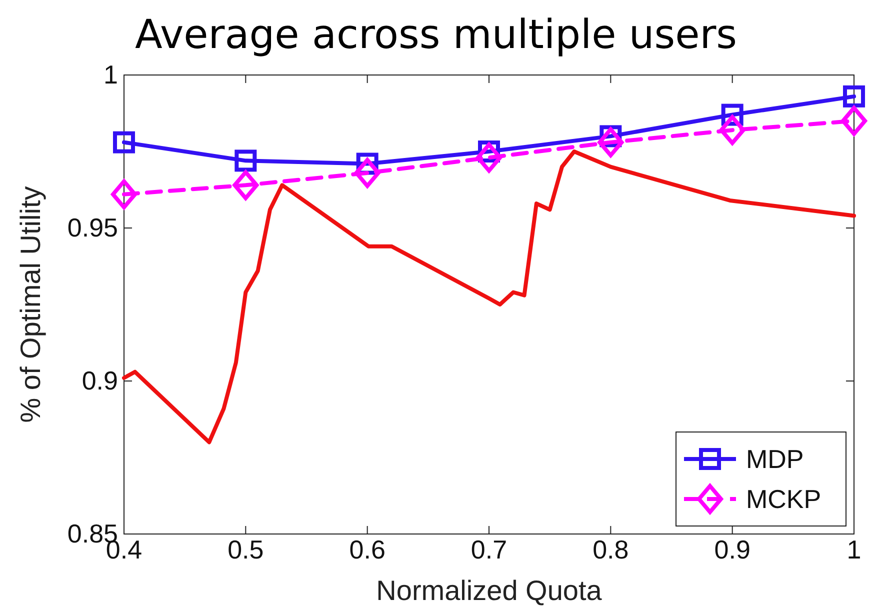 The height and width of the screenshot is (610, 872). I want to click on x-tick-label: 0.9, so click(732, 549).